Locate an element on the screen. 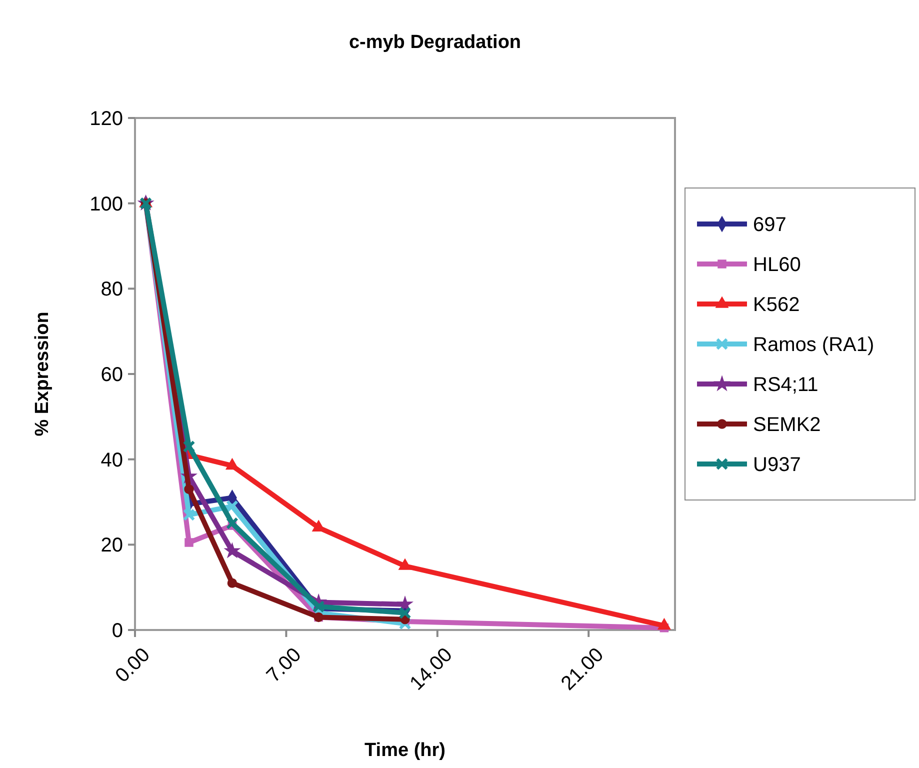 This screenshot has height=768, width=919. y-tick-label: 40 is located at coordinates (111, 460).